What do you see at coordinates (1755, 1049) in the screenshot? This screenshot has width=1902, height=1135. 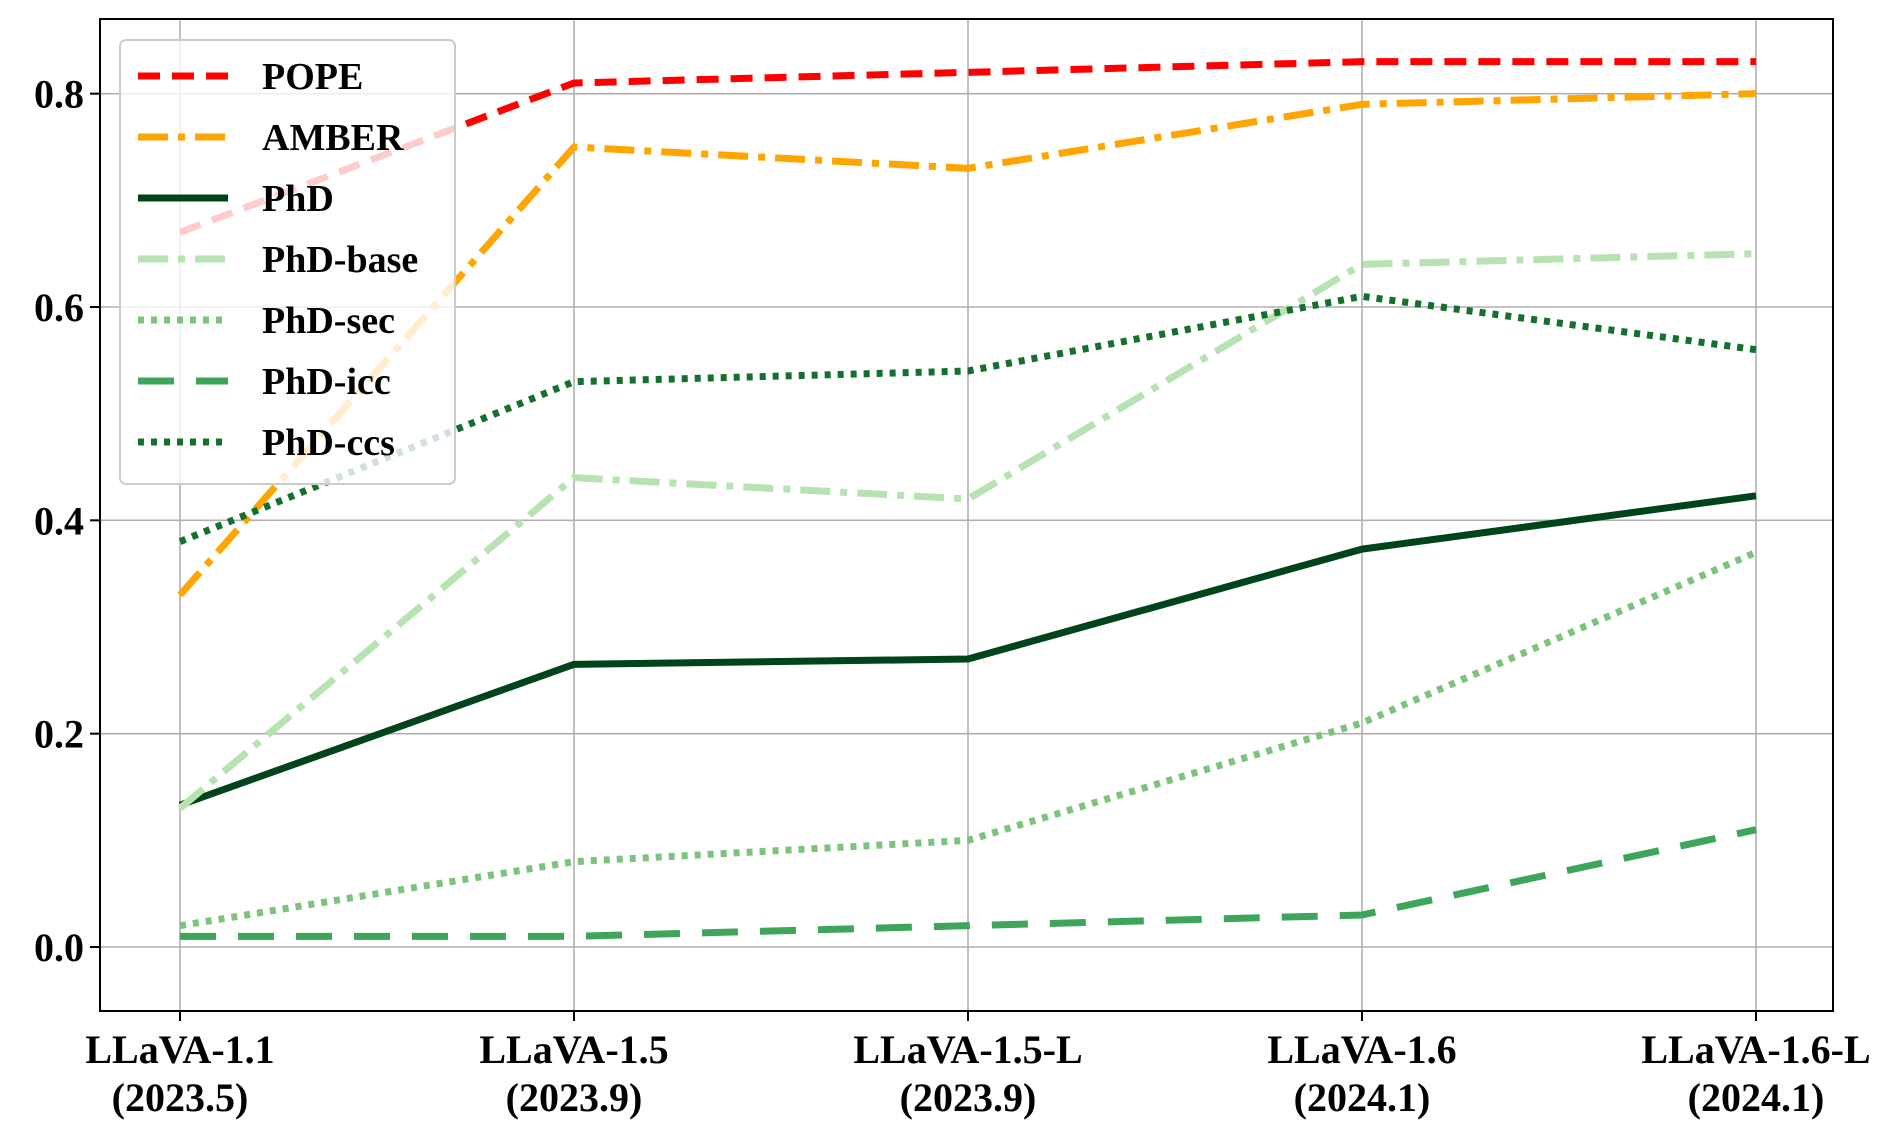 I see `x-tick-model-name: LLaVA-1.6-L` at bounding box center [1755, 1049].